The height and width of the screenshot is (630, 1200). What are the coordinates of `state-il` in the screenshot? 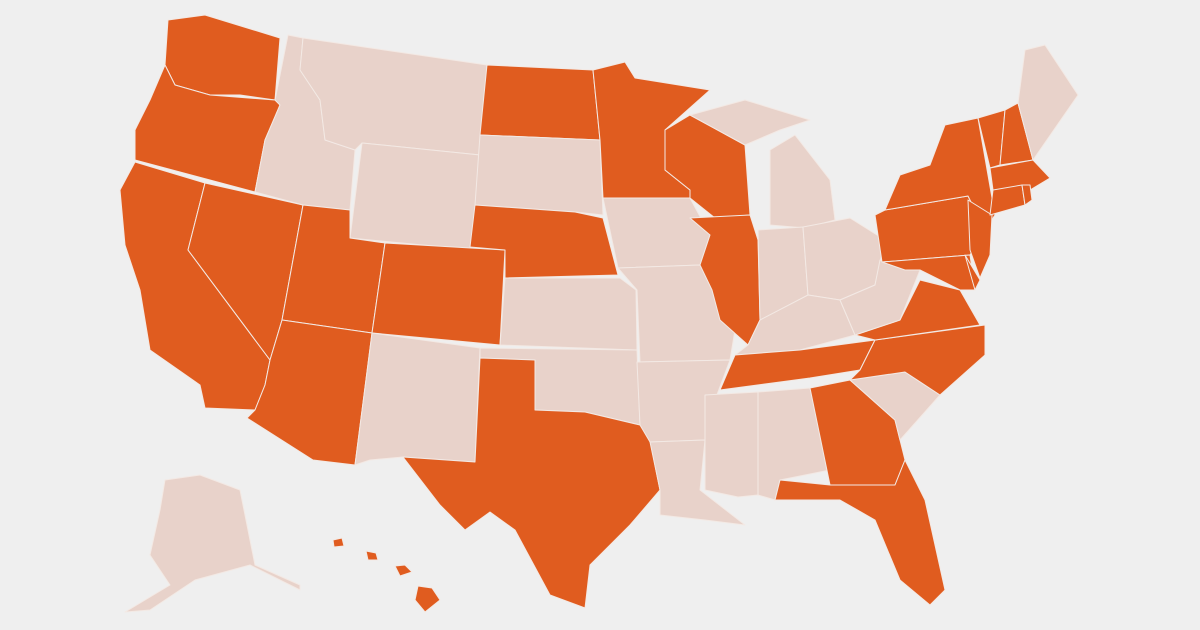 It's located at (725, 280).